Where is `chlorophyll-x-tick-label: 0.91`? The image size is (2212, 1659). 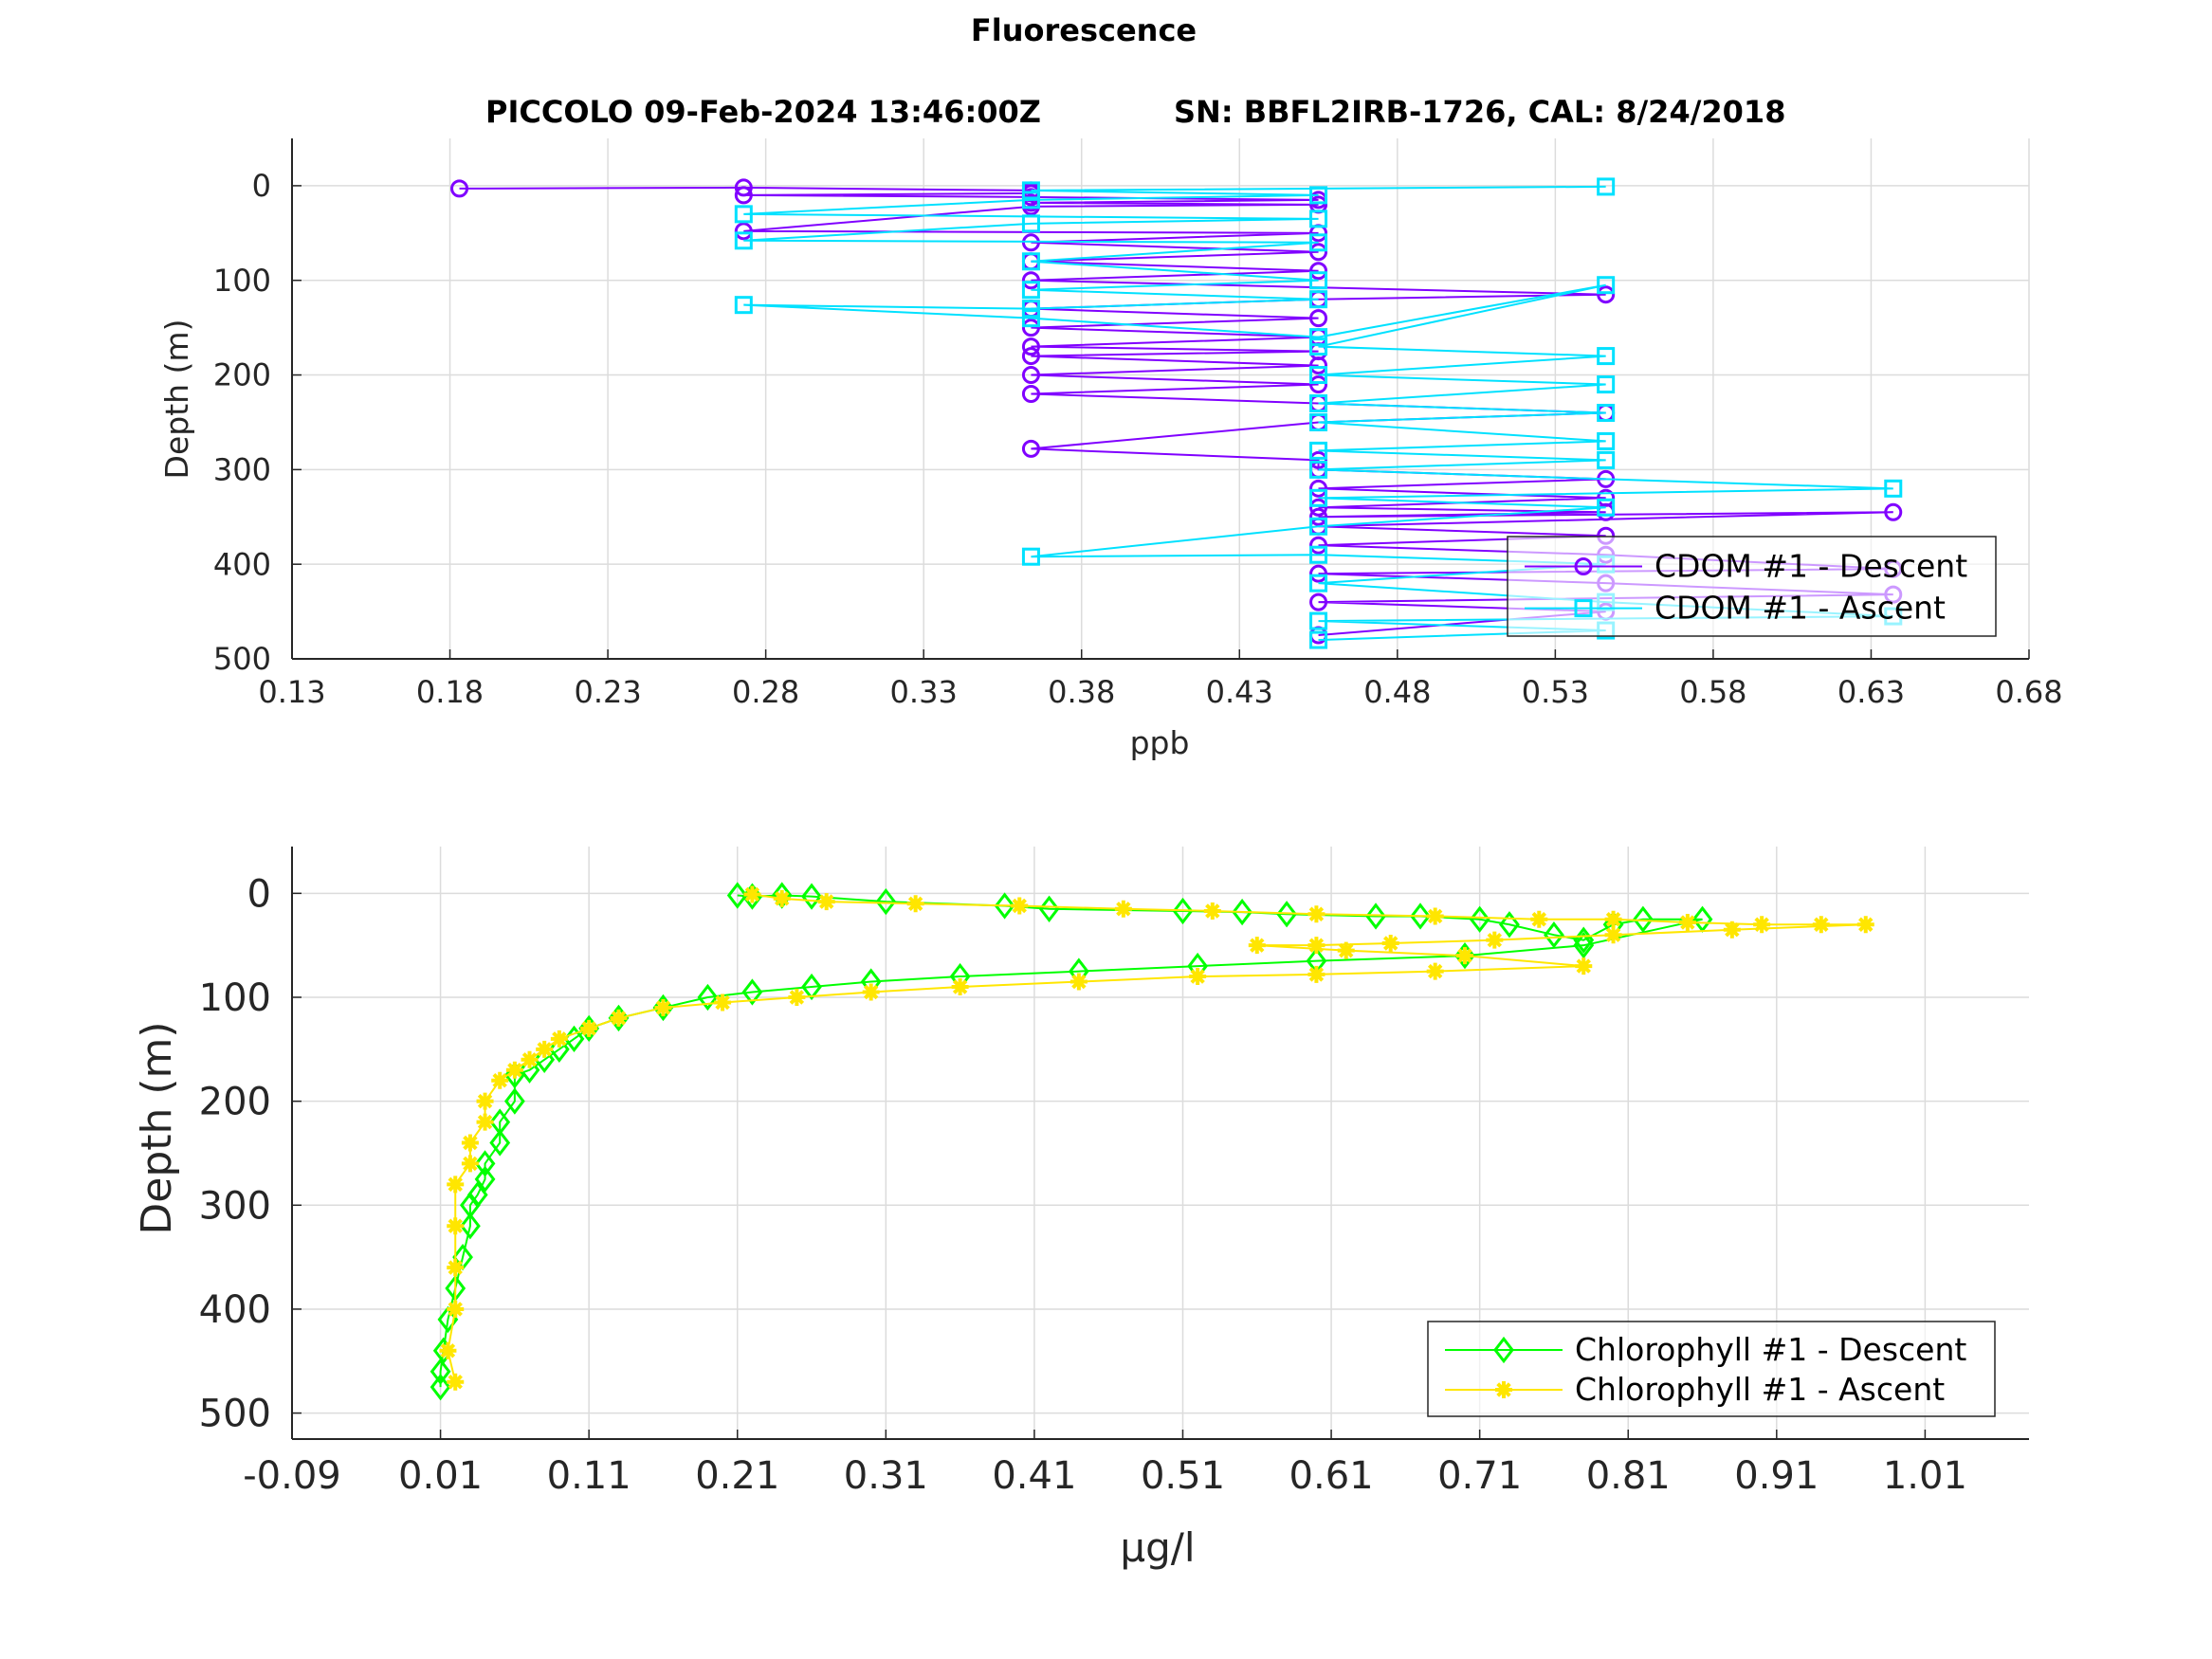 chlorophyll-x-tick-label: 0.91 is located at coordinates (1776, 1476).